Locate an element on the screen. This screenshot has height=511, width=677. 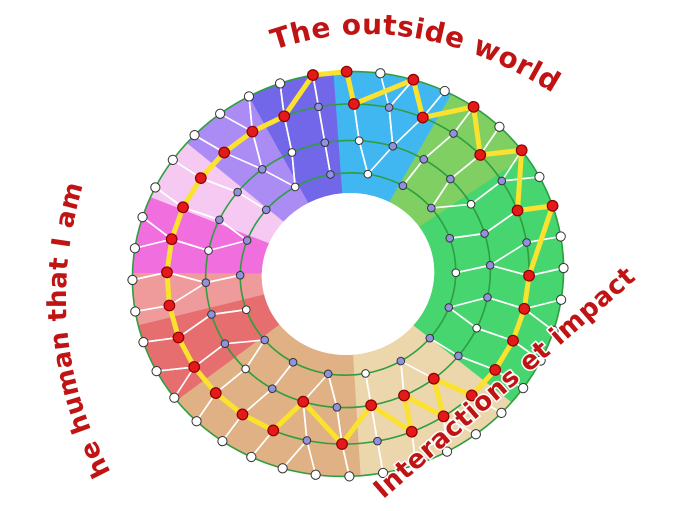
sector-light-red is located at coordinates (198, 298).